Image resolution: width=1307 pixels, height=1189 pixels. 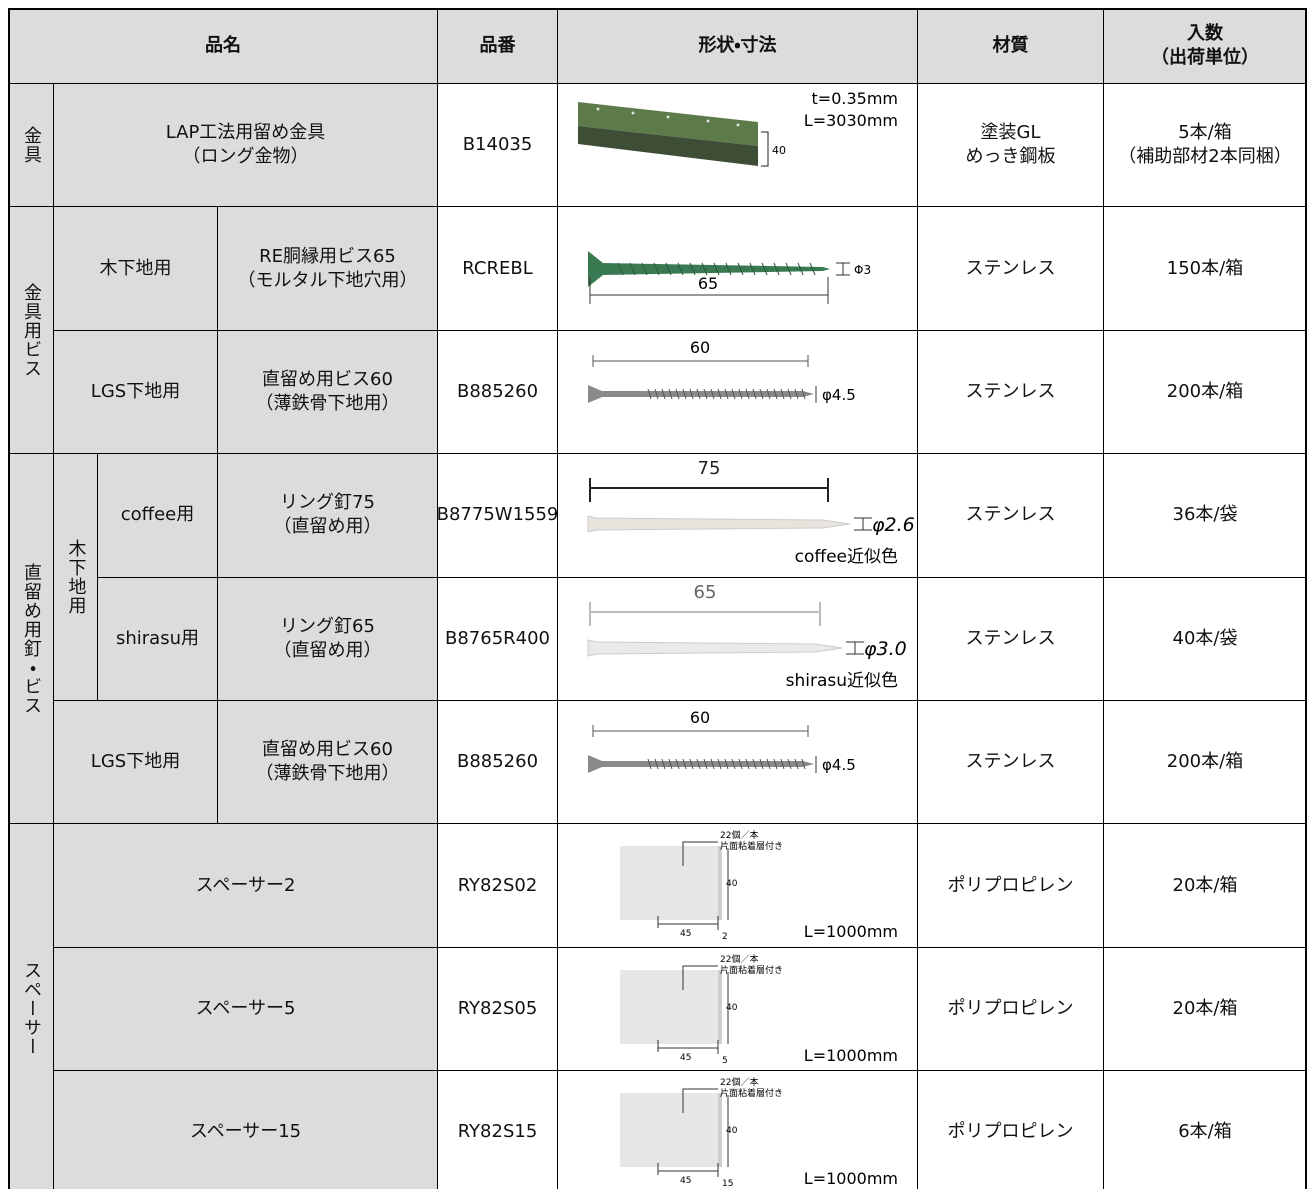 What do you see at coordinates (855, 98) in the screenshot?
I see `shape-label: t=0.35mm` at bounding box center [855, 98].